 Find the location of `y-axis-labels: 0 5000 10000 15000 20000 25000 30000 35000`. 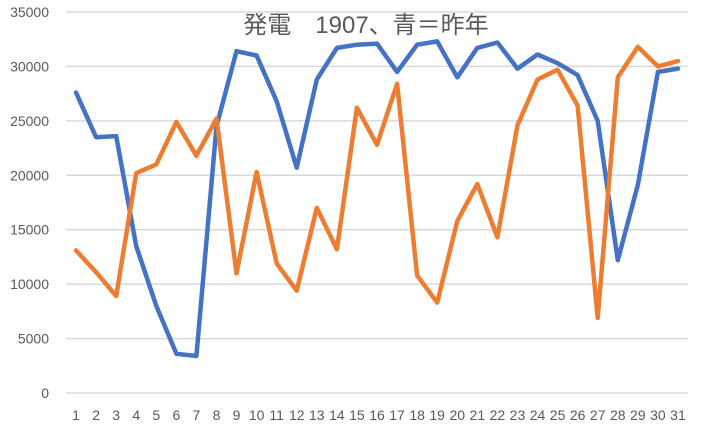

y-axis-labels: 0 5000 10000 15000 20000 25000 30000 35000 is located at coordinates (29, 202).